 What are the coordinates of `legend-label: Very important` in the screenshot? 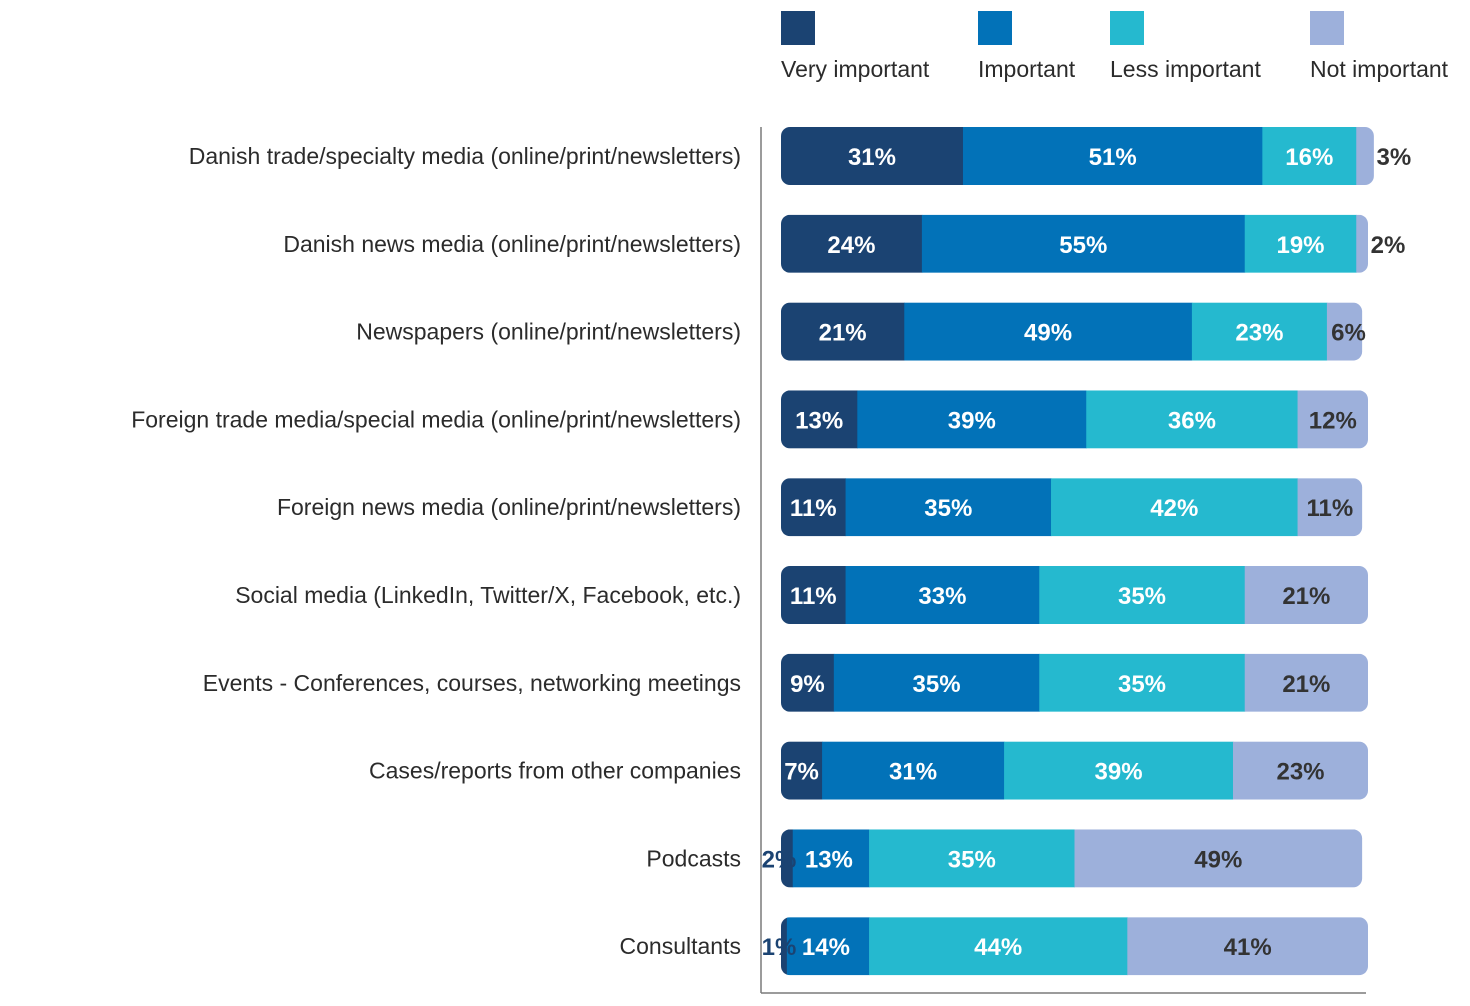 It's located at (855, 69).